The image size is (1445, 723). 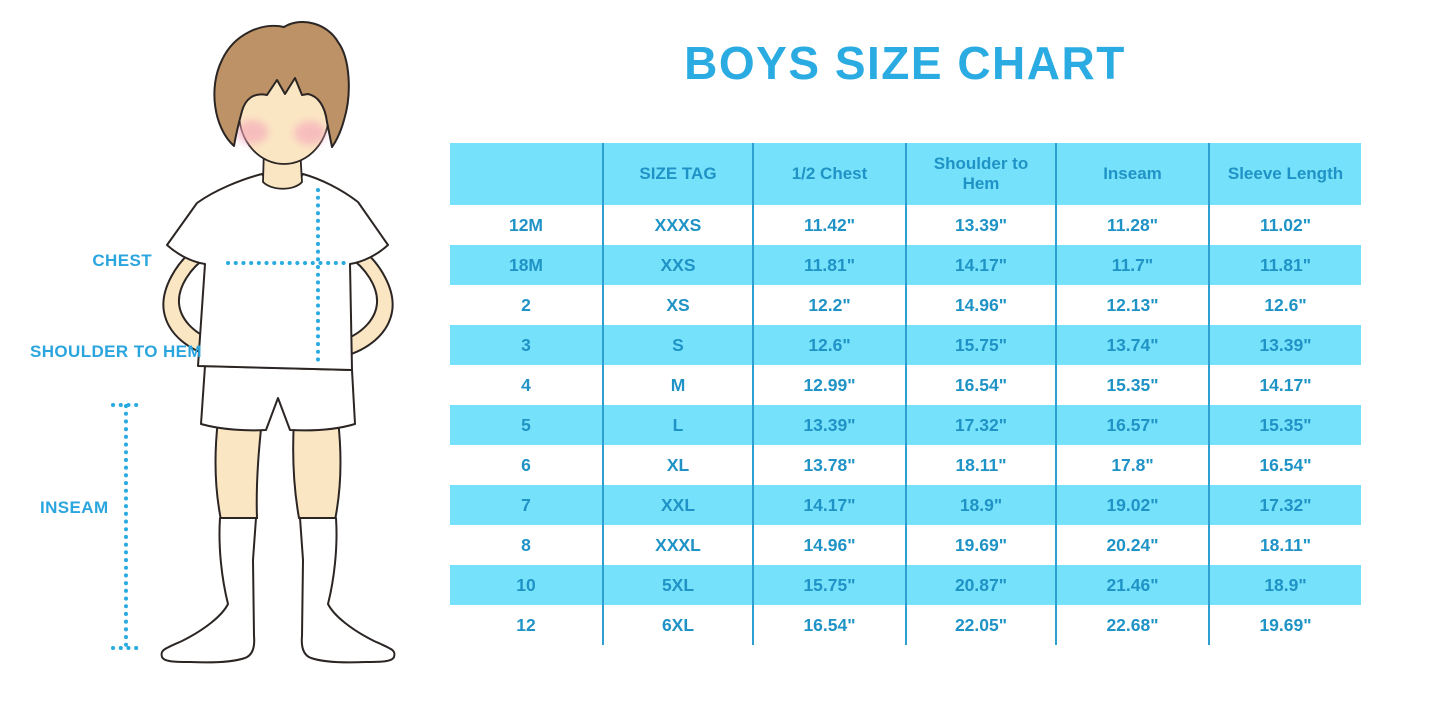 What do you see at coordinates (980, 174) in the screenshot?
I see `header-shoulder-to-hem: Shoulder to Hem` at bounding box center [980, 174].